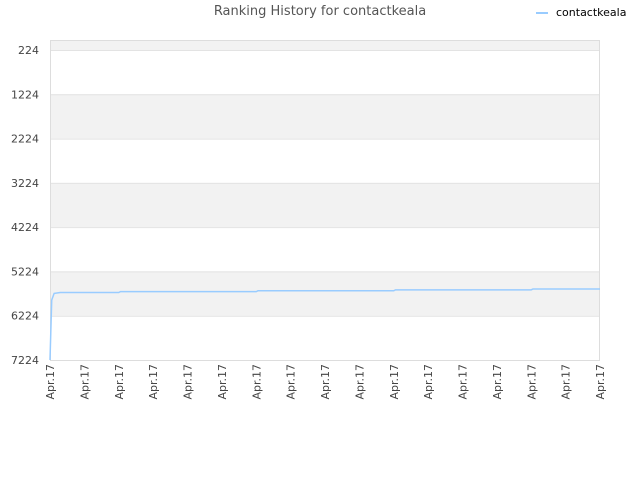 This screenshot has width=640, height=480. What do you see at coordinates (25, 139) in the screenshot?
I see `y-tick-label: 2224` at bounding box center [25, 139].